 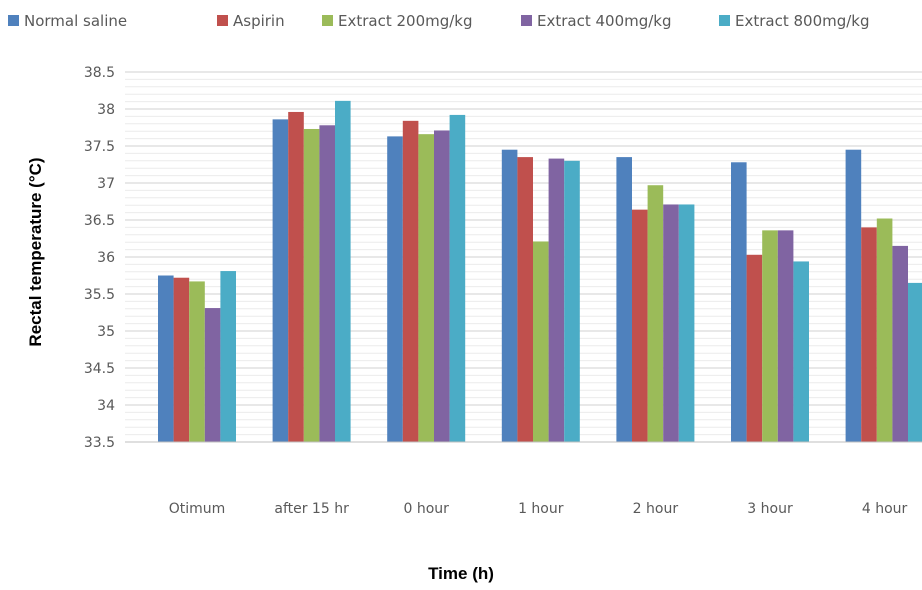 What do you see at coordinates (405, 21) in the screenshot?
I see `legend-label: Extract 200mg/kg` at bounding box center [405, 21].